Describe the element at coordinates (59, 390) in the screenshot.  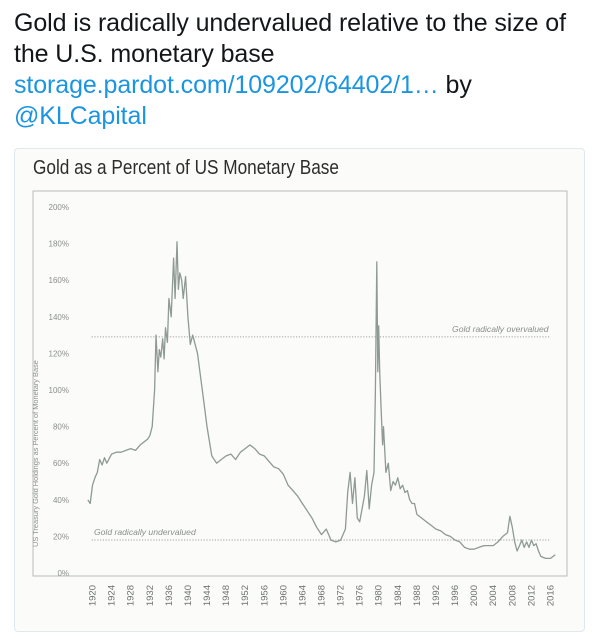
I see `y-tick-label: 100%` at that location.